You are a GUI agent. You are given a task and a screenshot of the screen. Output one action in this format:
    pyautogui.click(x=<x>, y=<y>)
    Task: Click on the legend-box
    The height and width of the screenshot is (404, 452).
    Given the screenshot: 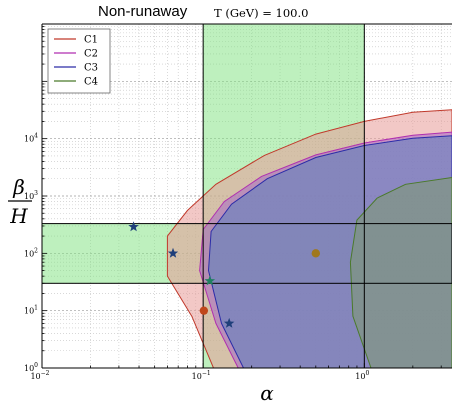 What is the action you would take?
    pyautogui.click(x=79, y=61)
    